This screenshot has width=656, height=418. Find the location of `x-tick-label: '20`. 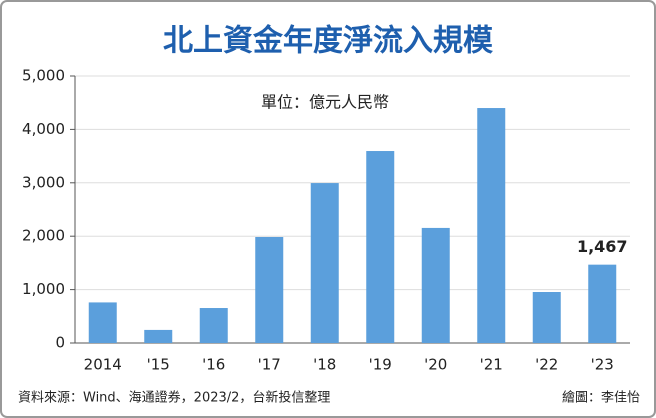

x-tick-label: '20 is located at coordinates (435, 365).